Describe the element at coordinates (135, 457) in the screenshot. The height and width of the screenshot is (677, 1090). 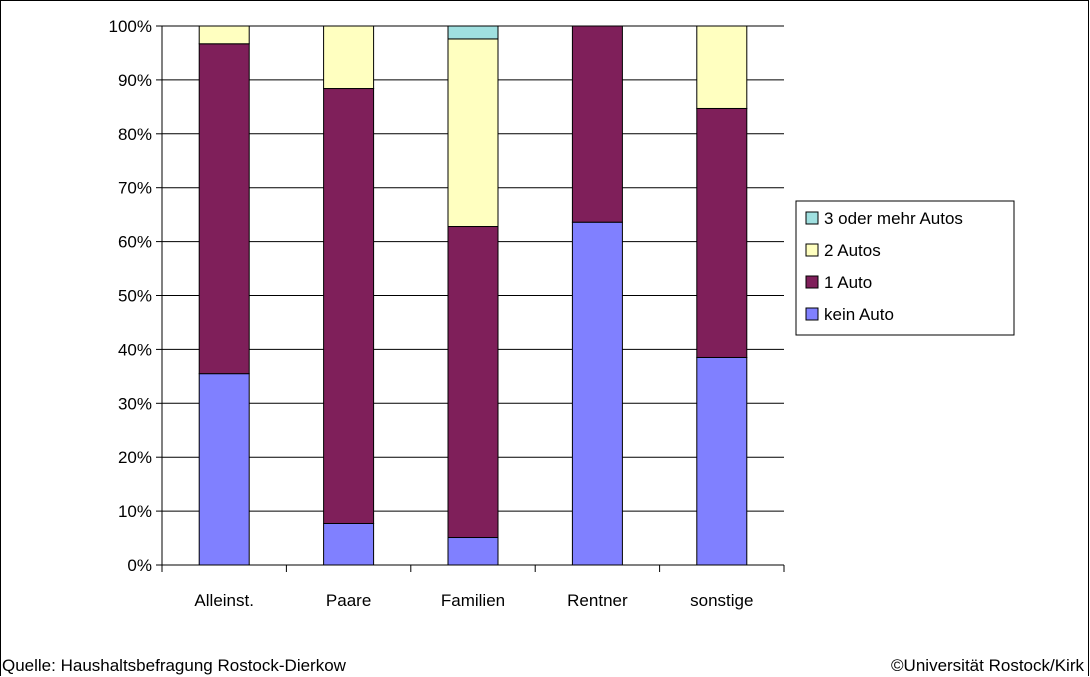
I see `y-tick-label: 20%` at that location.